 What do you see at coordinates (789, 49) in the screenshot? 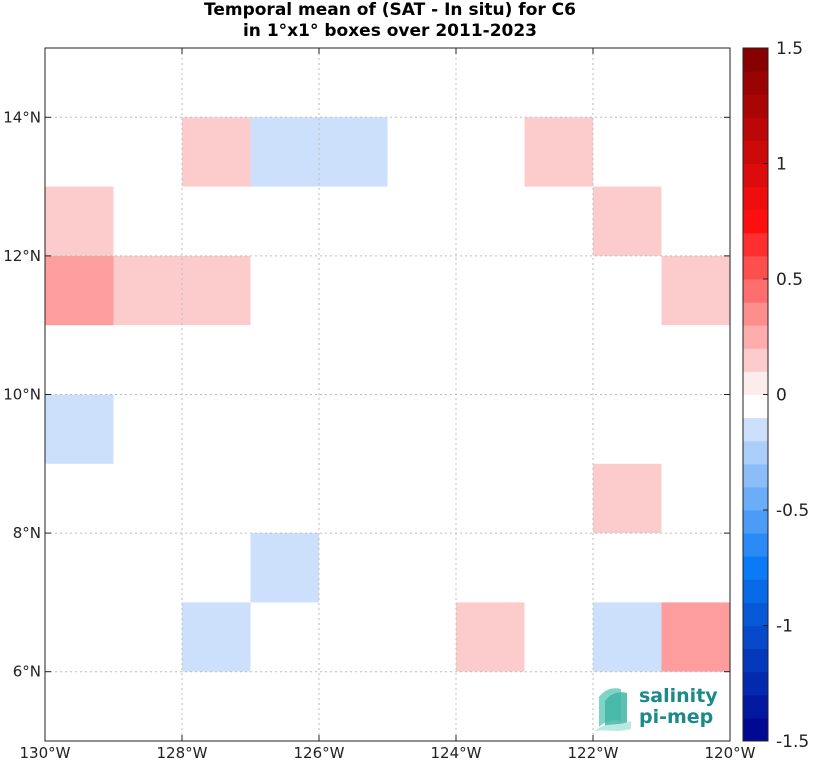
I see `colorbar-tick-label: 1.5` at bounding box center [789, 49].